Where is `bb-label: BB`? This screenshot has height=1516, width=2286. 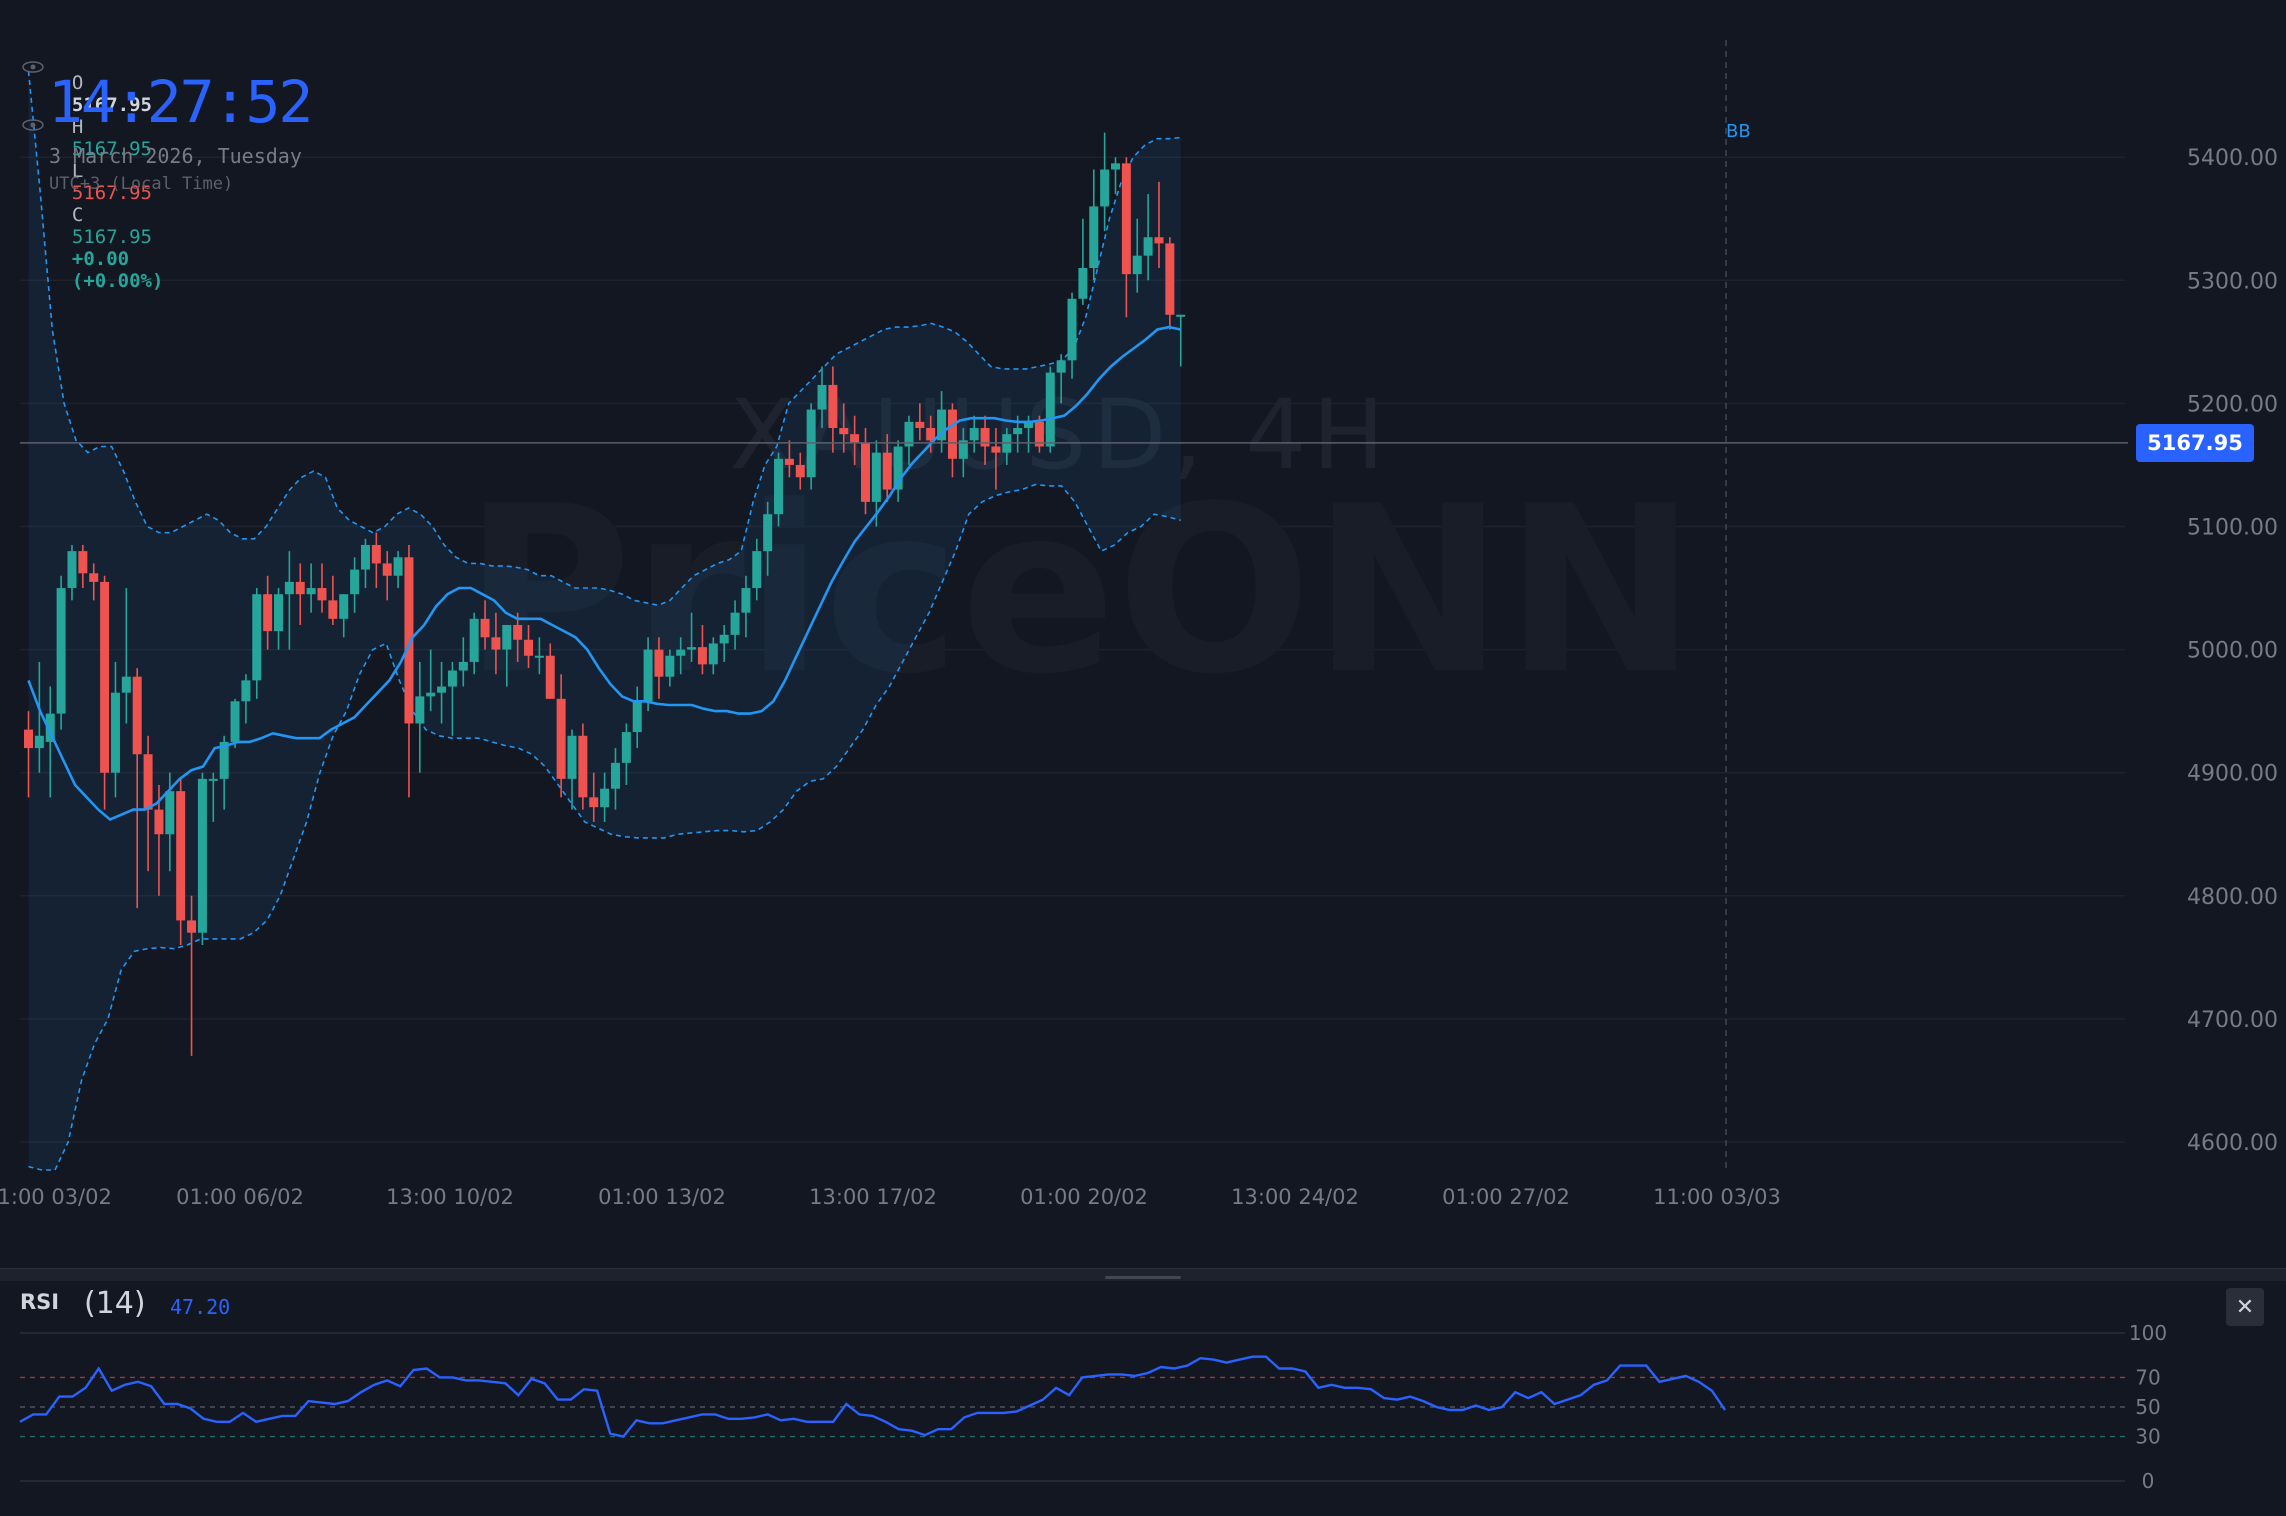 bb-label: BB is located at coordinates (1738, 131).